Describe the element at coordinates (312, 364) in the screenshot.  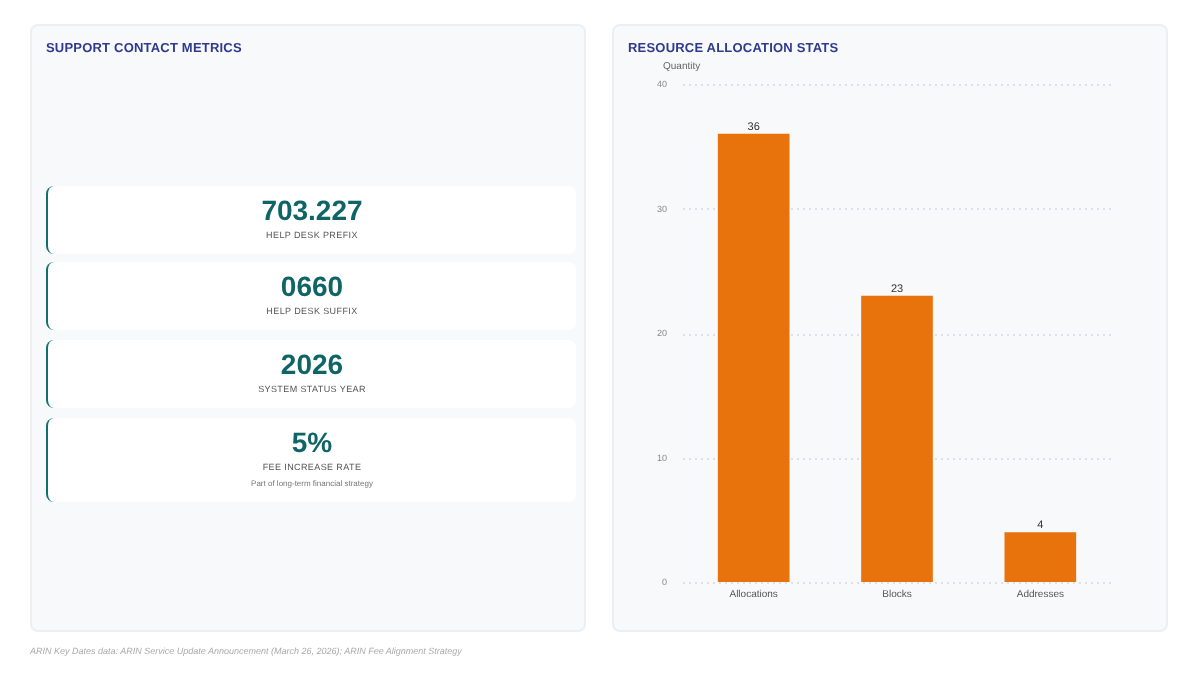
I see `text: 2026` at that location.